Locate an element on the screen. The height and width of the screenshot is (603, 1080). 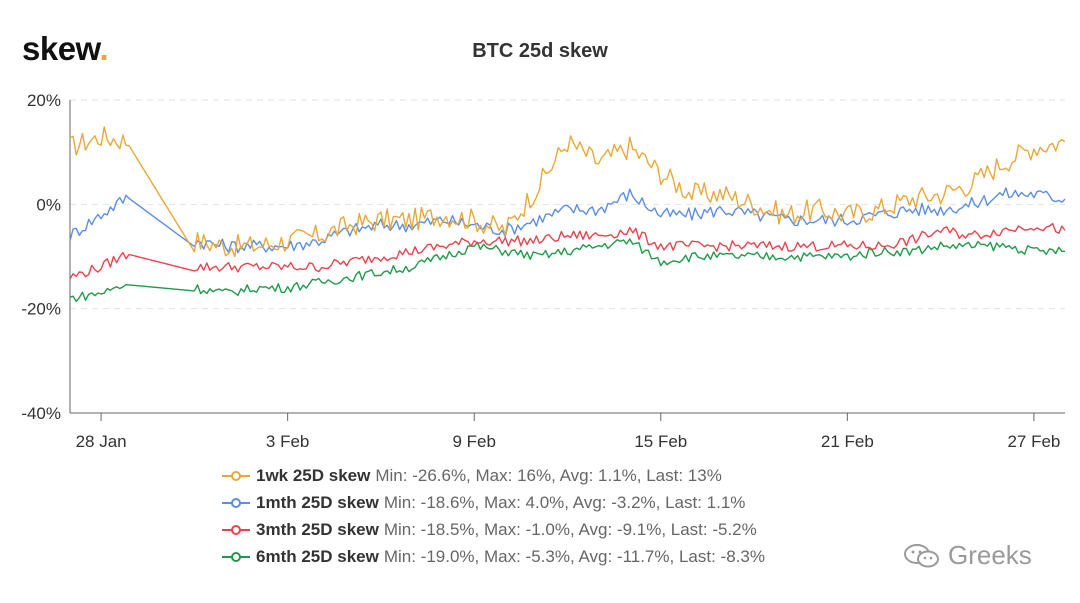
watermark-text: Greeks is located at coordinates (990, 555).